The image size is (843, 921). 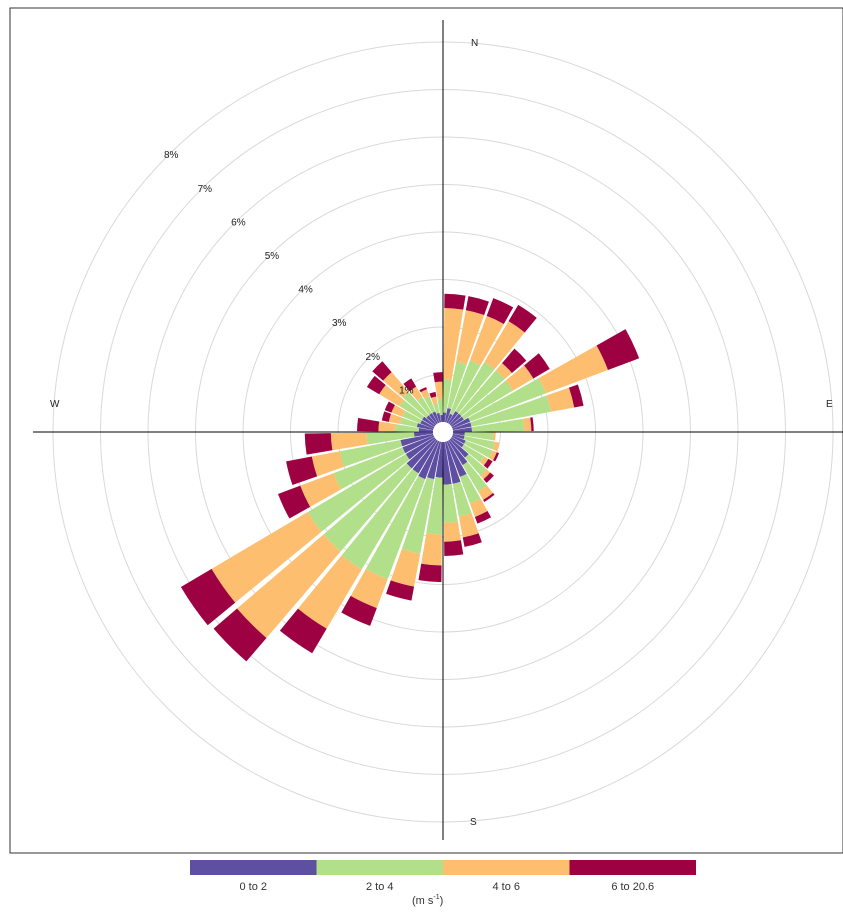 I want to click on radial-tick-label: 4%, so click(x=305, y=290).